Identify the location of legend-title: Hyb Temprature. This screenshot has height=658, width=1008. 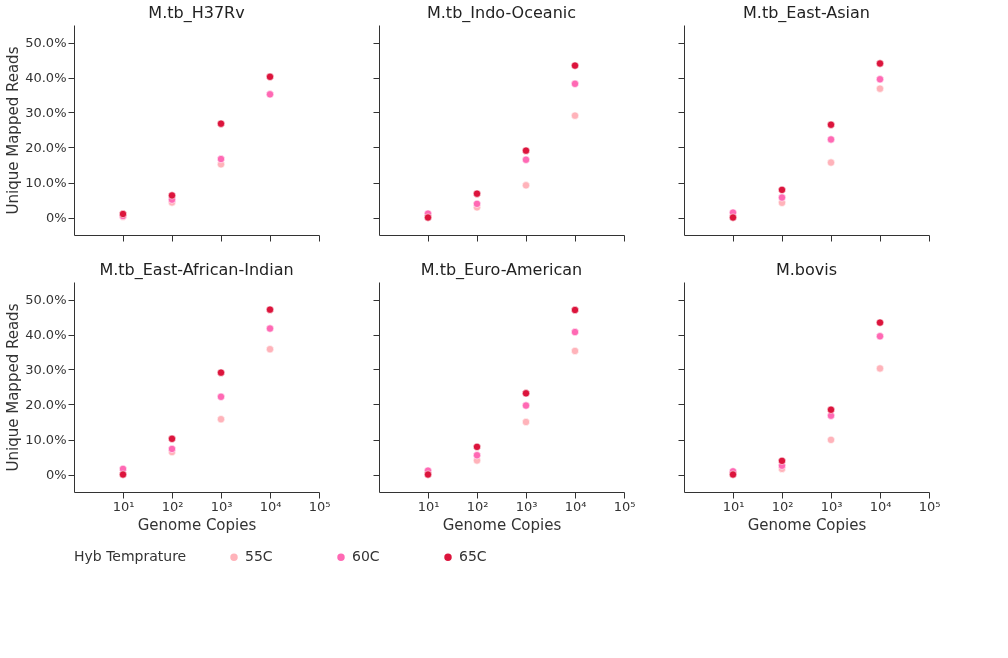
(130, 556).